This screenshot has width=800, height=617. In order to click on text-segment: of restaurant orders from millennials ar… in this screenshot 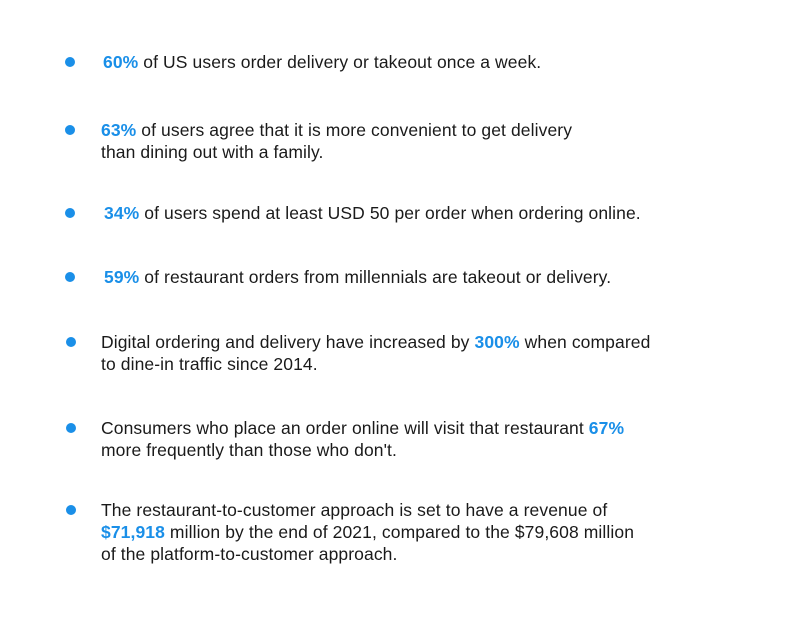, I will do `click(375, 277)`.